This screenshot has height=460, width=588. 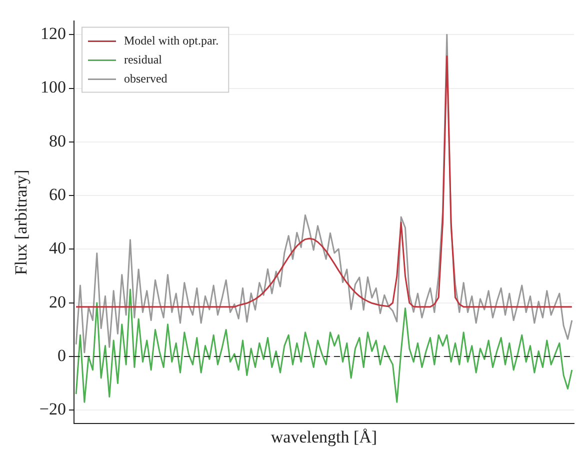 I want to click on y-axis-title: Flux [arbitrary], so click(x=21, y=223).